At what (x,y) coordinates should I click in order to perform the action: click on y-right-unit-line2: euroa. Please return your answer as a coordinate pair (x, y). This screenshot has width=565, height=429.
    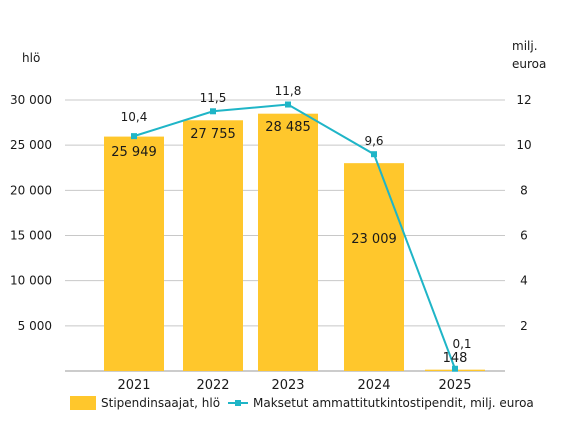
    Looking at the image, I should click on (529, 64).